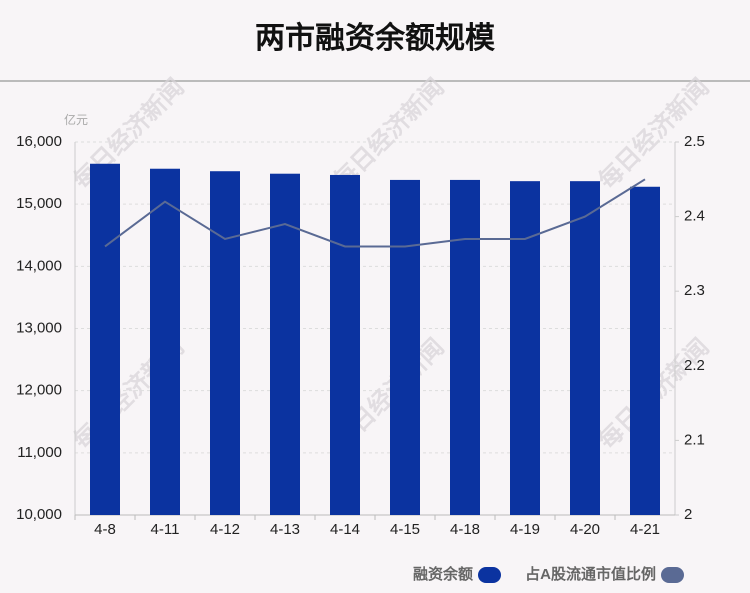  What do you see at coordinates (465, 529) in the screenshot?
I see `x-tick-label: 4-18` at bounding box center [465, 529].